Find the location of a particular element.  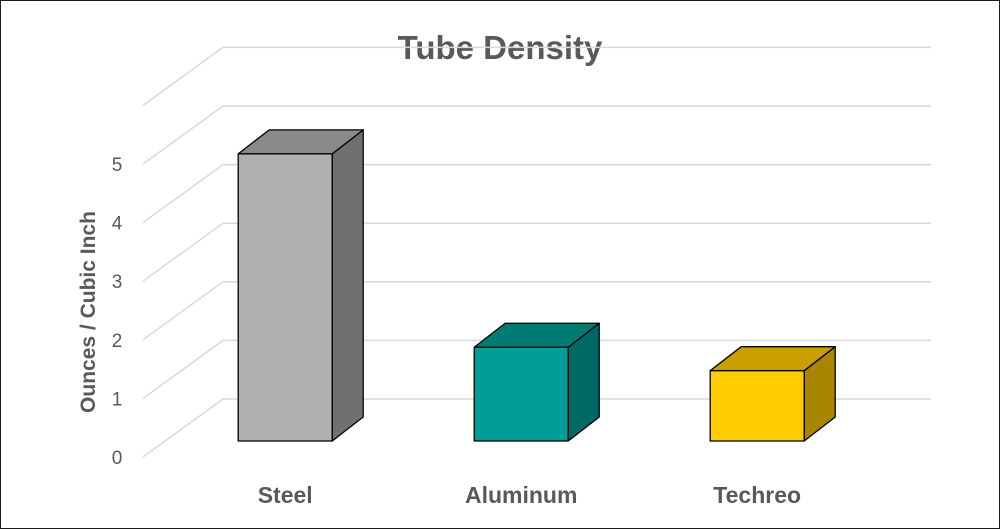

bar-aluminum is located at coordinates (536, 382).